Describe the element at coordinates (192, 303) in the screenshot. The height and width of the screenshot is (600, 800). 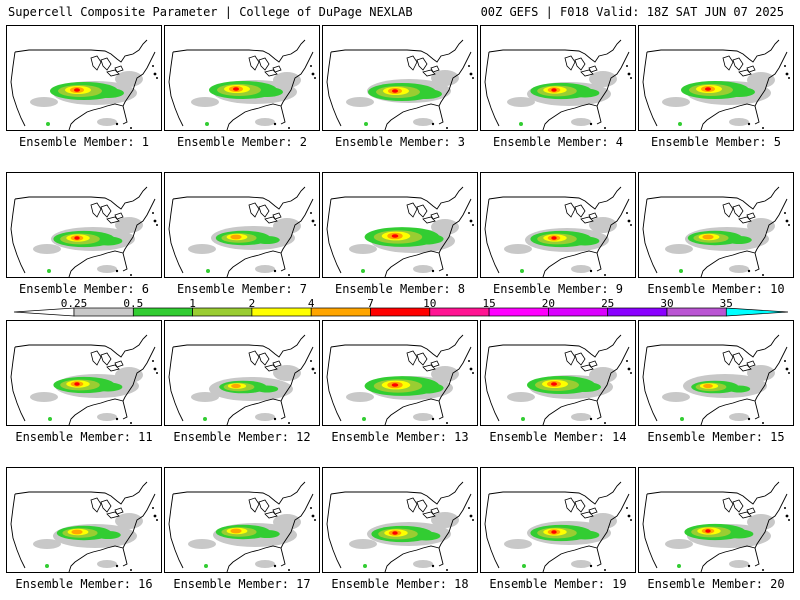
I see `legend-tick-label: 1` at that location.